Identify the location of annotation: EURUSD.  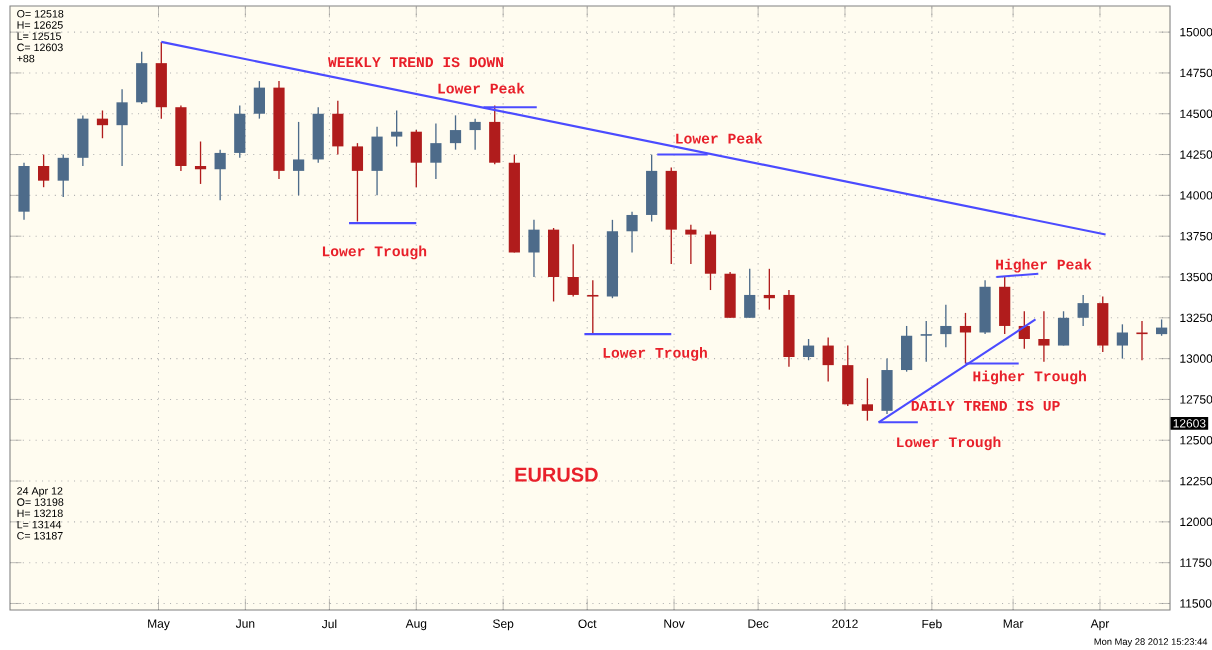
(556, 474).